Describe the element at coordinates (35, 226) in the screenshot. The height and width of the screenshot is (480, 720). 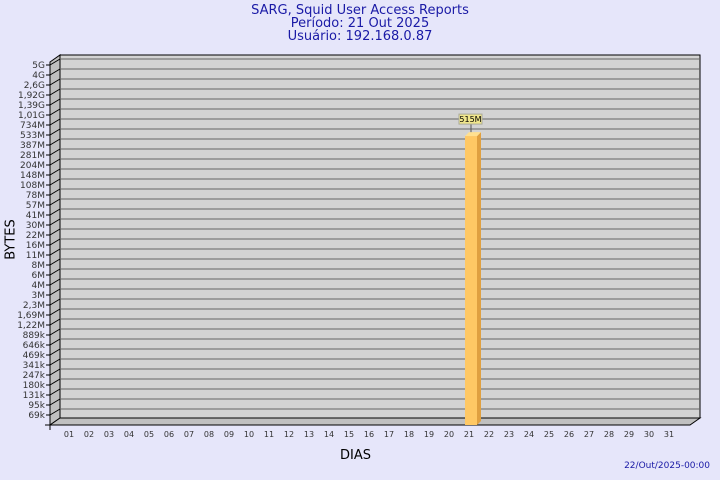
I see `y-tick-label: 30M` at that location.